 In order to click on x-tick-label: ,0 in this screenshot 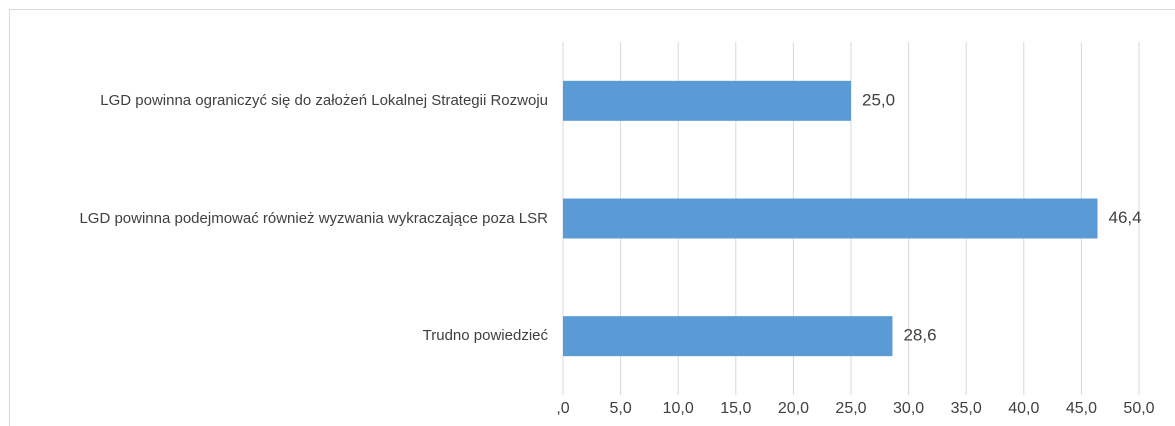, I will do `click(562, 408)`.